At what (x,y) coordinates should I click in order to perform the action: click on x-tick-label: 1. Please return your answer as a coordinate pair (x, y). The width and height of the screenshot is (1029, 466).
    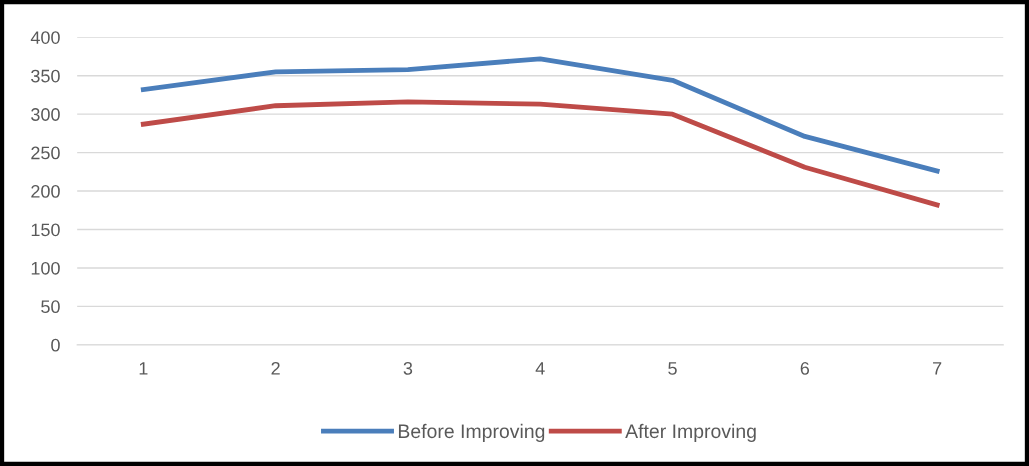
    Looking at the image, I should click on (143, 368).